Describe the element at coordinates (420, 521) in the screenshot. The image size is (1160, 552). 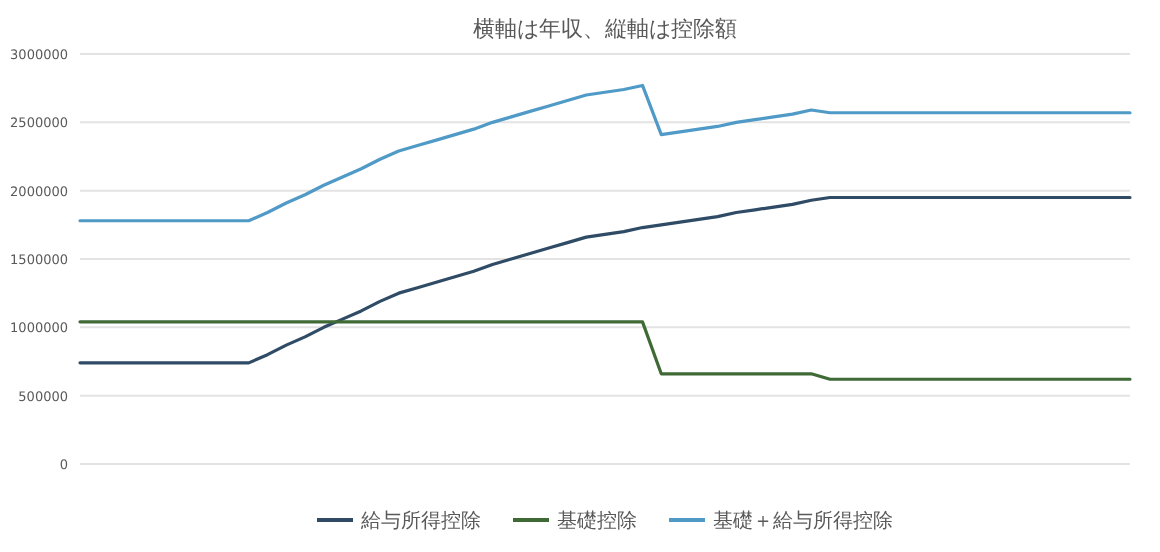
I see `legend-label: 給与所得控除` at that location.